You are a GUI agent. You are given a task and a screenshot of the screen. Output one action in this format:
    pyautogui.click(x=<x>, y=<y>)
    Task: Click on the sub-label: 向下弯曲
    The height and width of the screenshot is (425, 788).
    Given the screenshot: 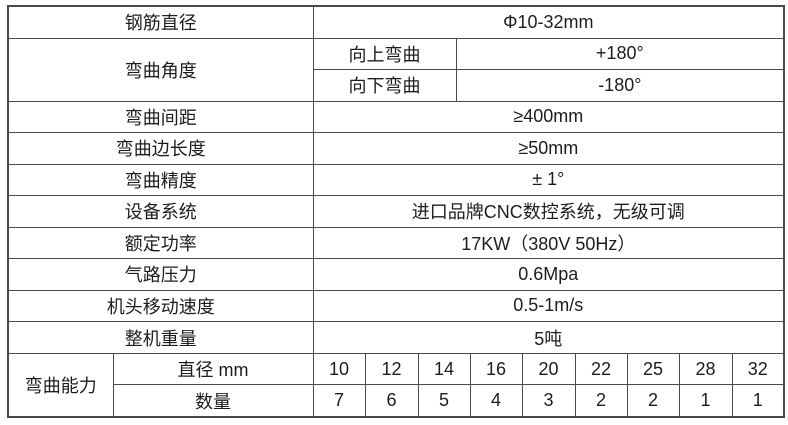 What is the action you would take?
    pyautogui.click(x=384, y=85)
    